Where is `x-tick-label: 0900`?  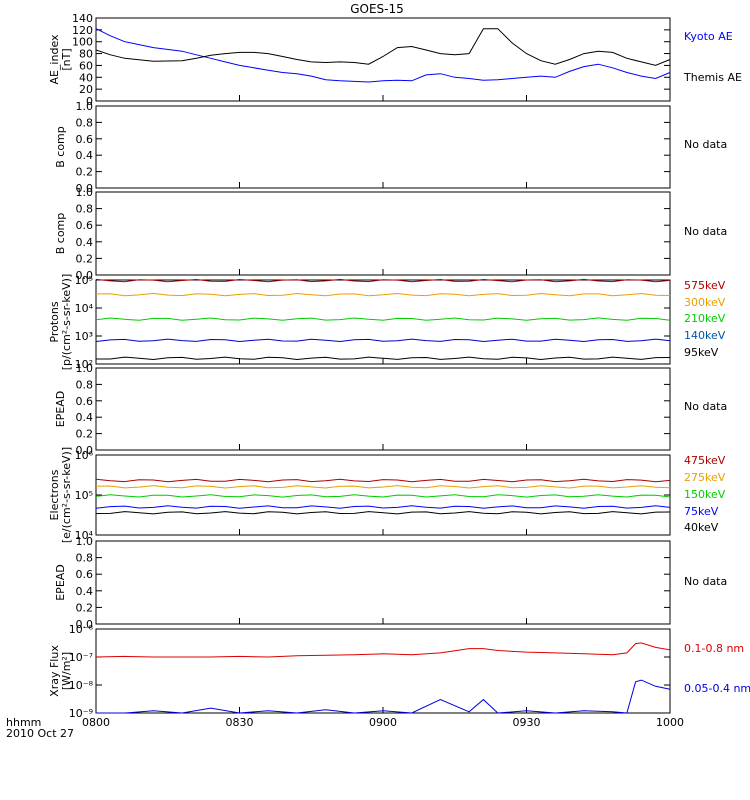
x-tick-label: 0900 is located at coordinates (383, 722).